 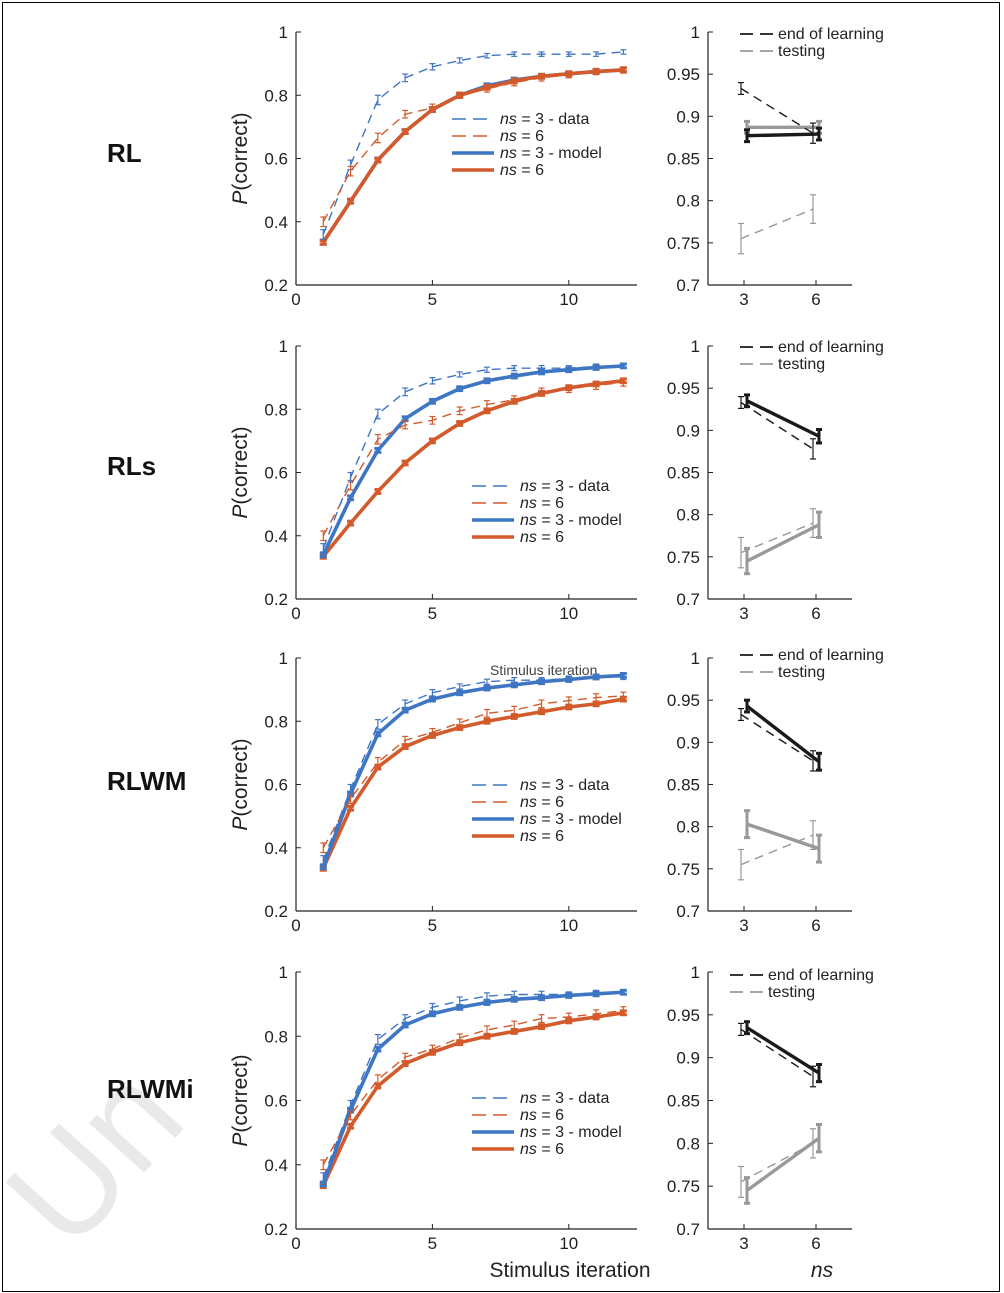 What do you see at coordinates (695, 346) in the screenshot?
I see `y-tick-label: 1` at bounding box center [695, 346].